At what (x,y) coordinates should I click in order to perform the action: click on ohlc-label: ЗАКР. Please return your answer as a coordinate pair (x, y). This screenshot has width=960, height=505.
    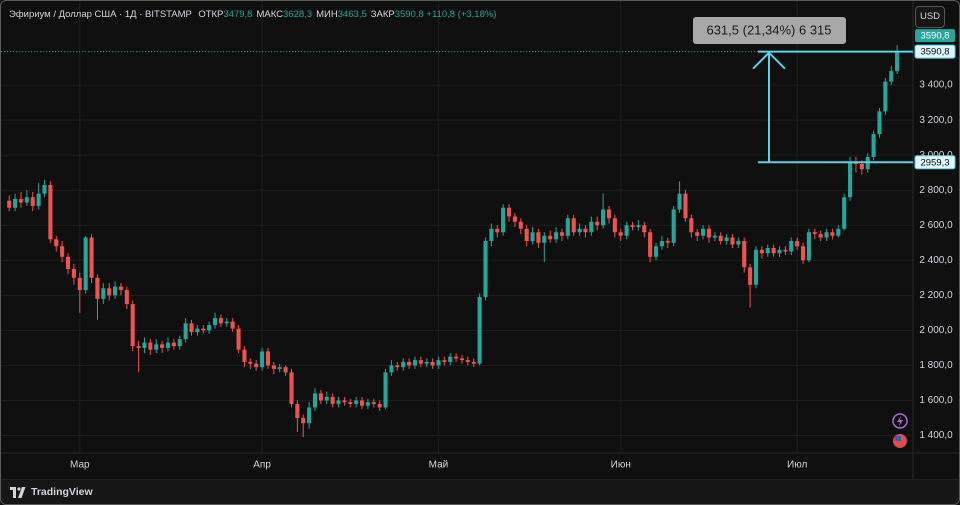
    Looking at the image, I should click on (382, 14).